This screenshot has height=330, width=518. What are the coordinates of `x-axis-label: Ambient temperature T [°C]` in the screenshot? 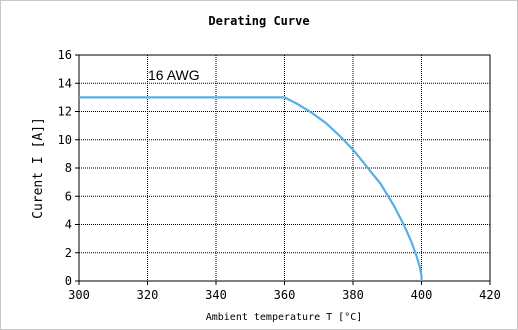 It's located at (284, 317).